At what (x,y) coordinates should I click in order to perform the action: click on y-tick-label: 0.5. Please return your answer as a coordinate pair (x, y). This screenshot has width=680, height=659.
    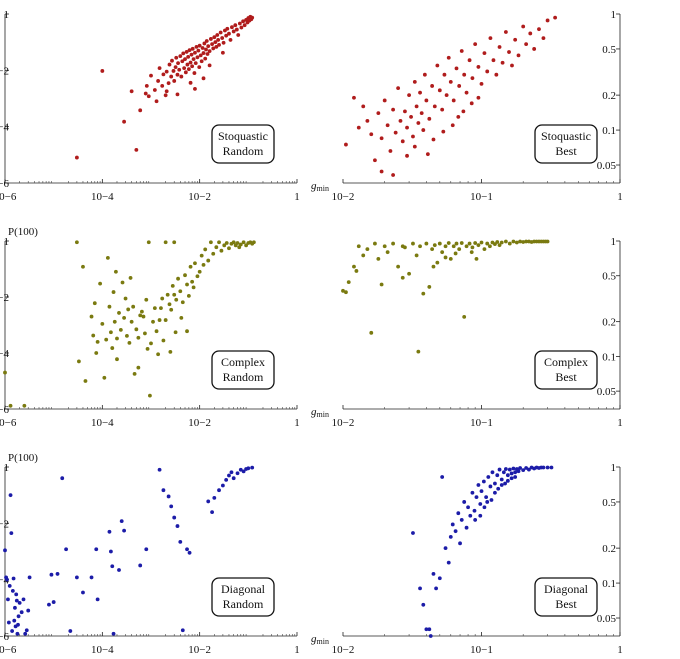
    Looking at the image, I should click on (609, 50).